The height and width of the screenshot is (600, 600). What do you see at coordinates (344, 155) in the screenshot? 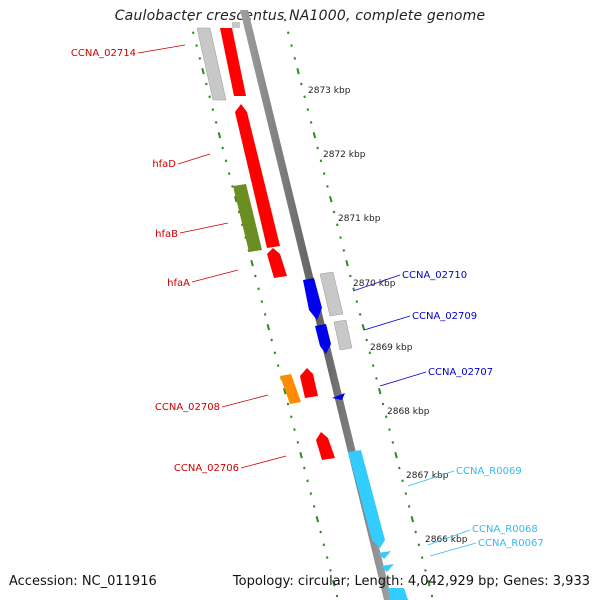
I see `kbp-label-2872: 2872 kbp` at bounding box center [344, 155].